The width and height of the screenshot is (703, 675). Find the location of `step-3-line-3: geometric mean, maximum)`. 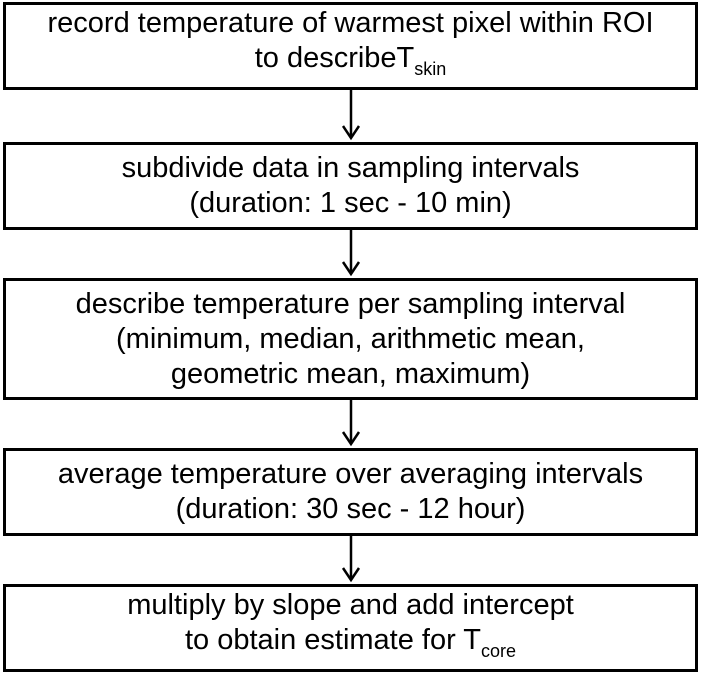

step-3-line-3: geometric mean, maximum) is located at coordinates (350, 373).